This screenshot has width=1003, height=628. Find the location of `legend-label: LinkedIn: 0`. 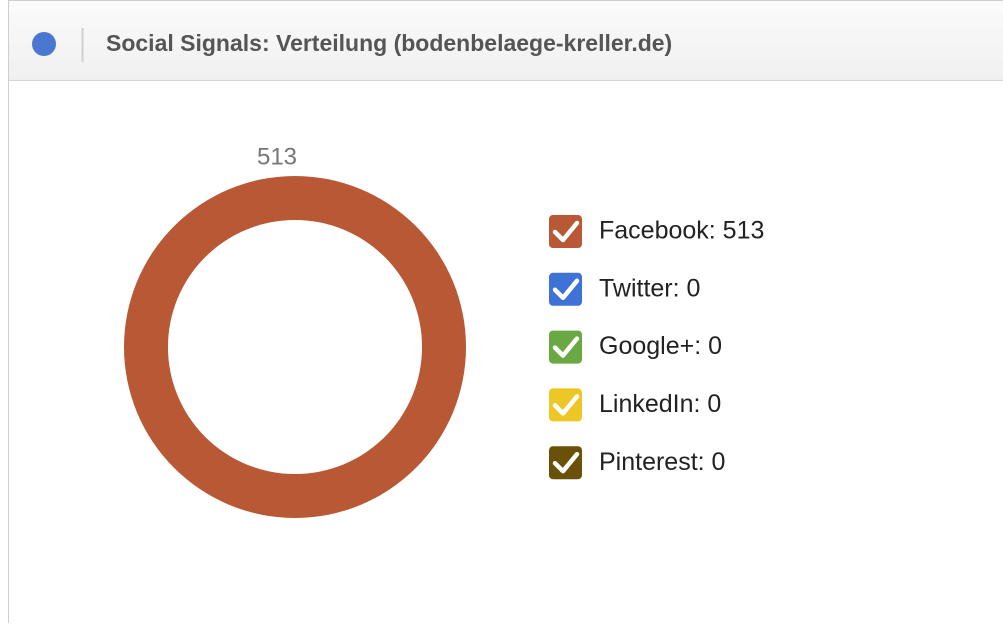

legend-label: LinkedIn: 0 is located at coordinates (660, 404).